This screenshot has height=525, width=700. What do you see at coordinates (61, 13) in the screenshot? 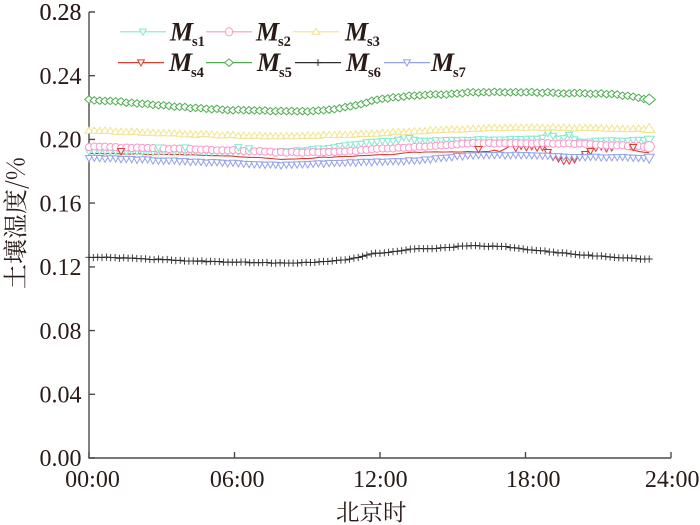
I see `svg-text: 0.28` at bounding box center [61, 13].